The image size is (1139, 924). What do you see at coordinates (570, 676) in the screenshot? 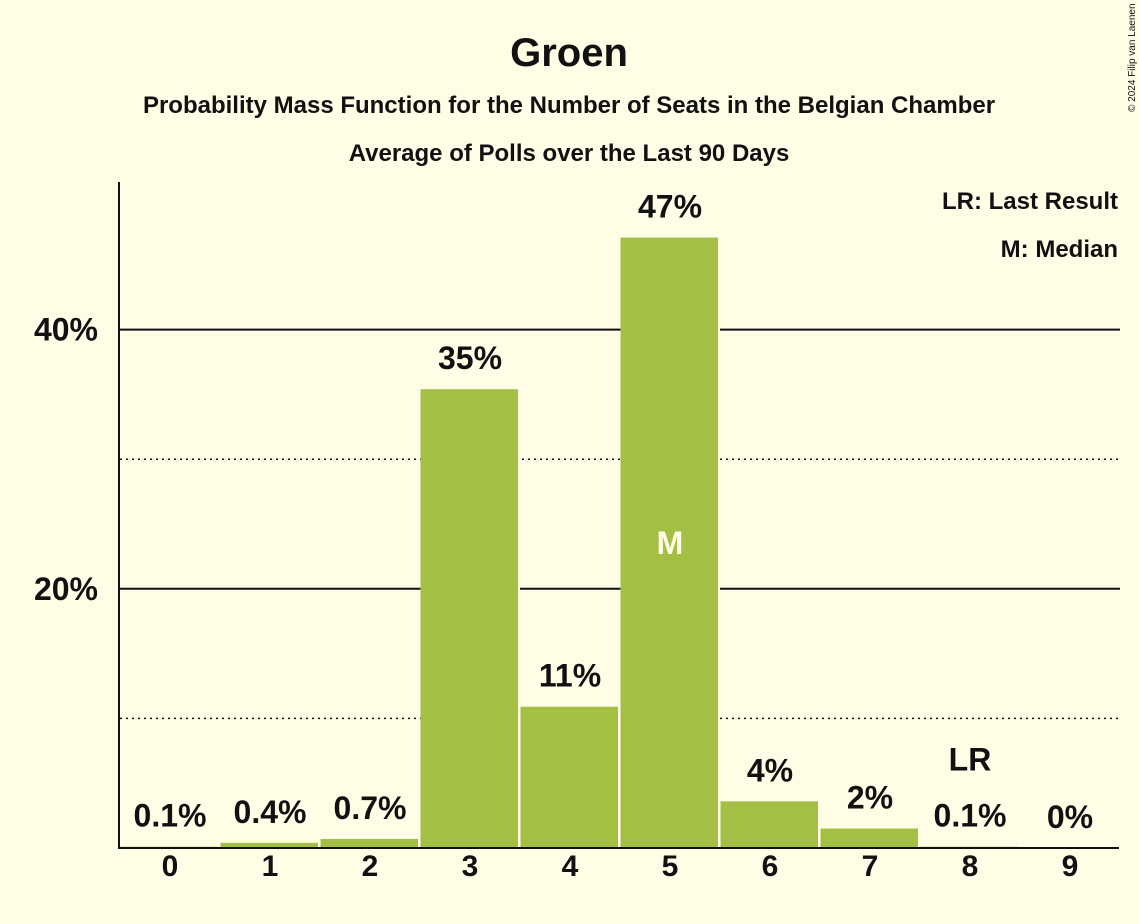
I see `data-label: 11%` at bounding box center [570, 676].